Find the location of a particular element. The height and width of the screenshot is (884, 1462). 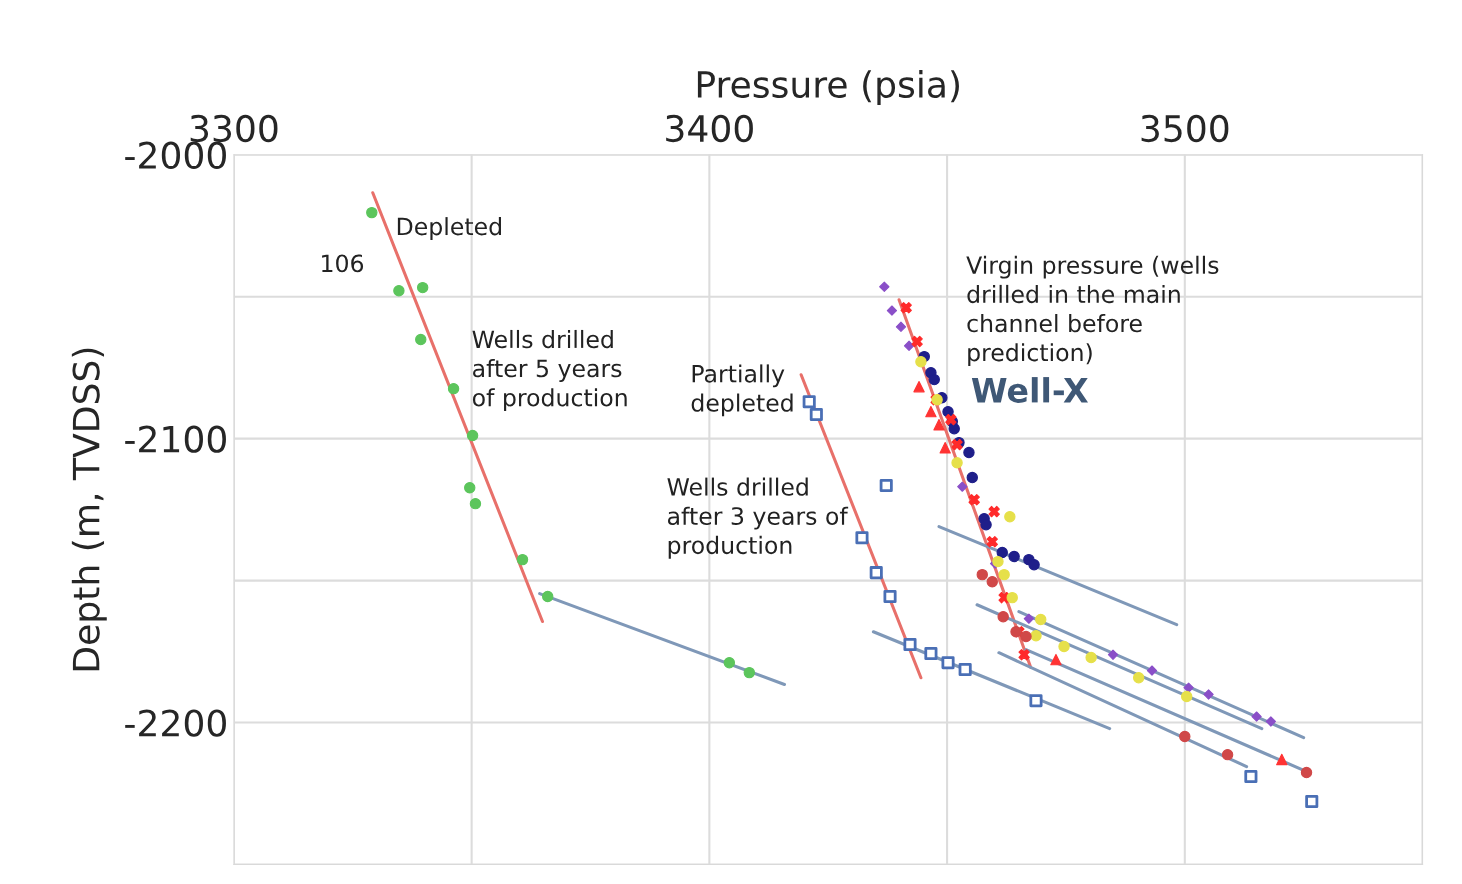

y-tick-label: -2200 is located at coordinates (175, 723).